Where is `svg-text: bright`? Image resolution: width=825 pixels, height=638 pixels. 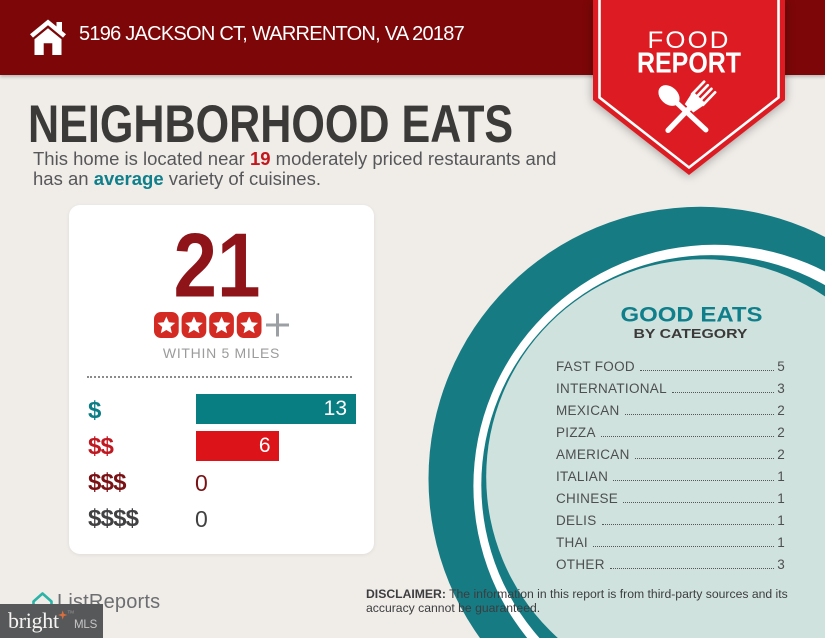 svg-text: bright is located at coordinates (33, 620).